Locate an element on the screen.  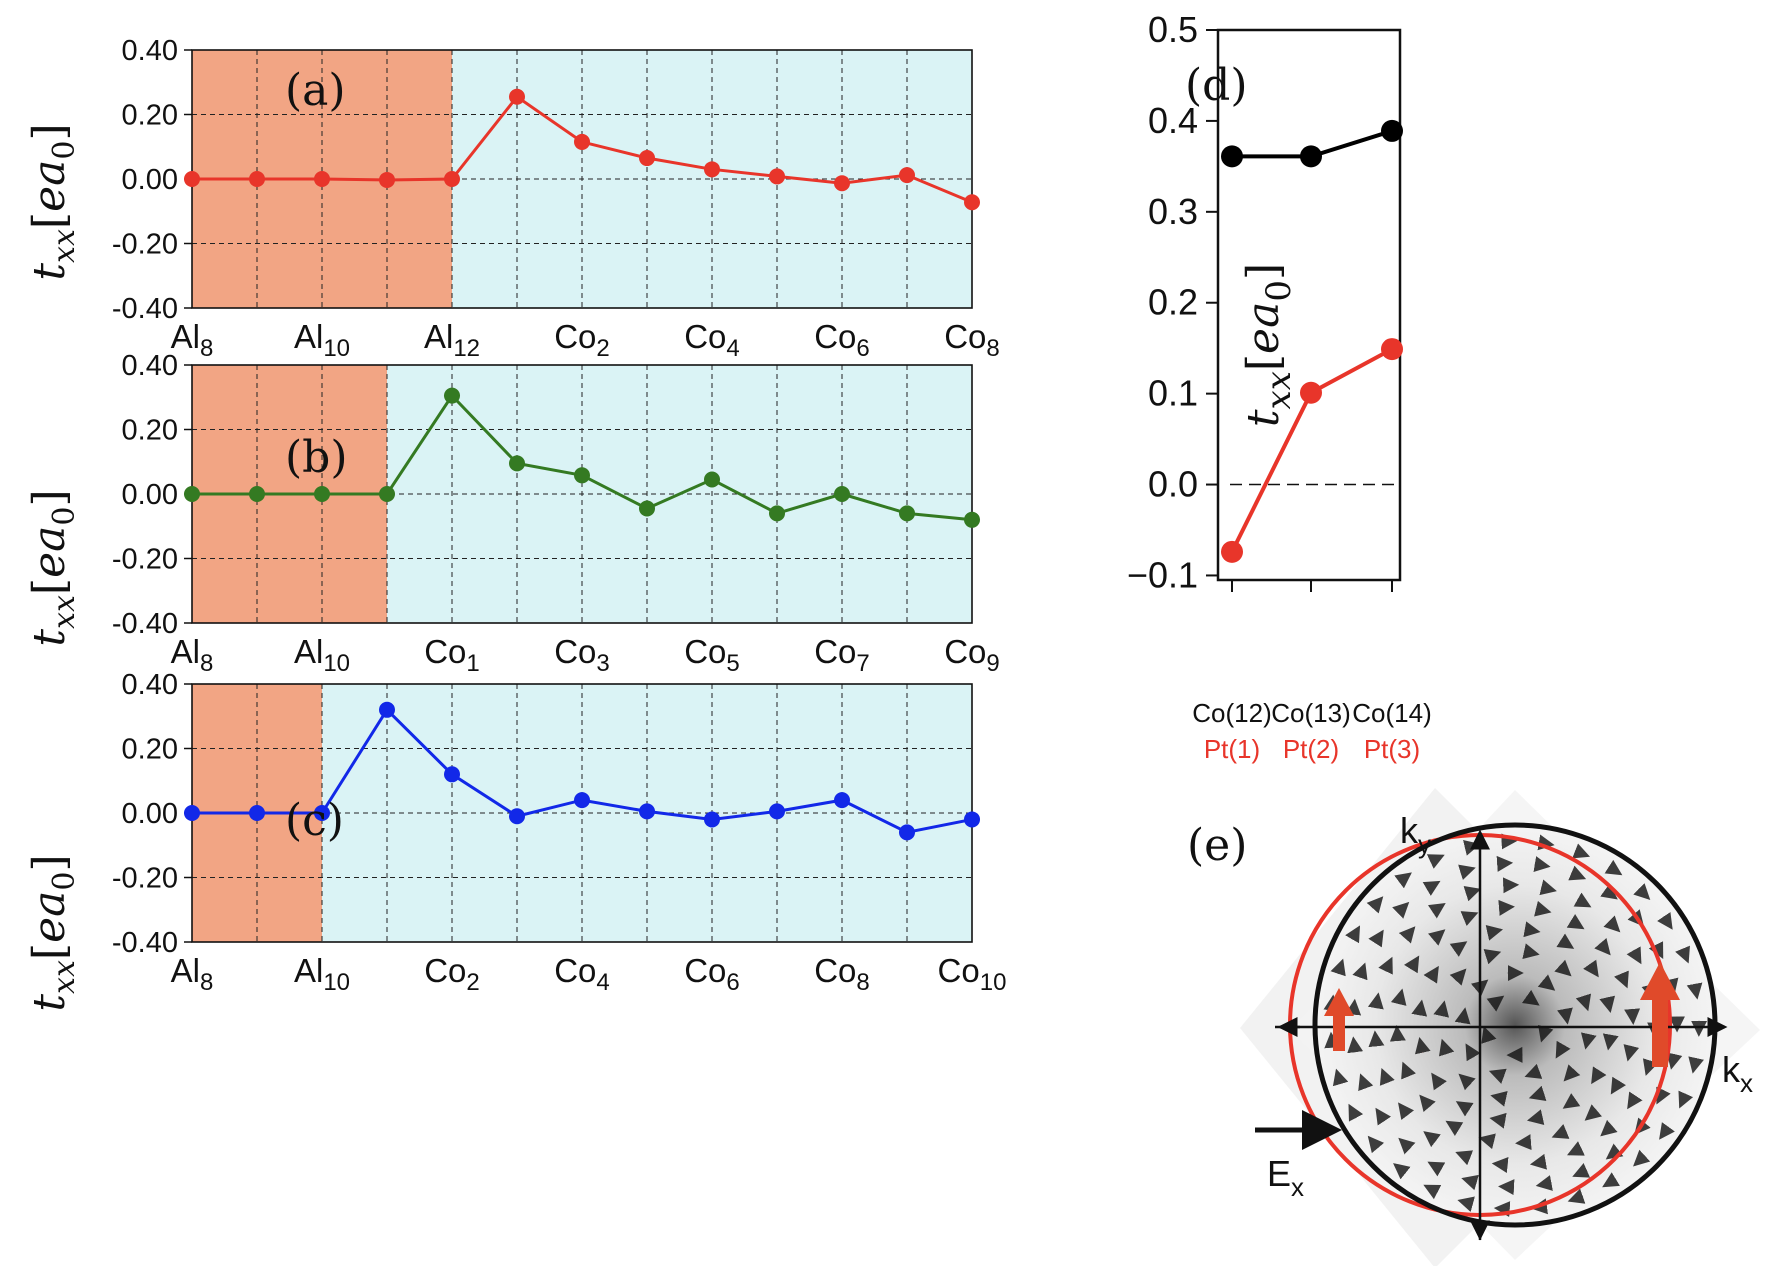
y-tick-labels: 0.40 0.20 0.00 -0.20 -0.40 is located at coordinates (152, 180).